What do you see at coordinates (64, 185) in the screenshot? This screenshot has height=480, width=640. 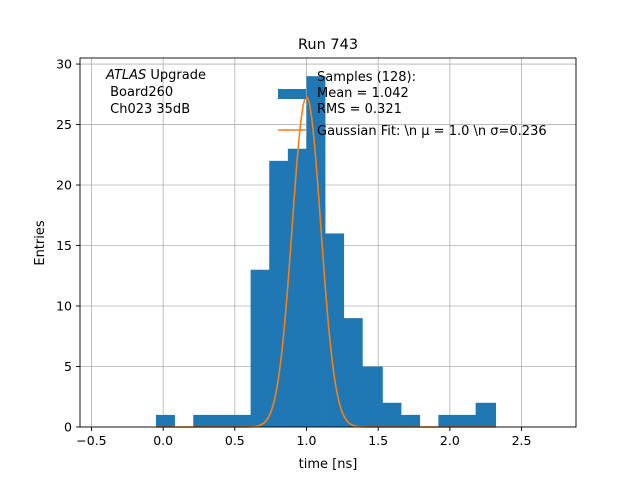 I see `y-tick-label: 20` at bounding box center [64, 185].